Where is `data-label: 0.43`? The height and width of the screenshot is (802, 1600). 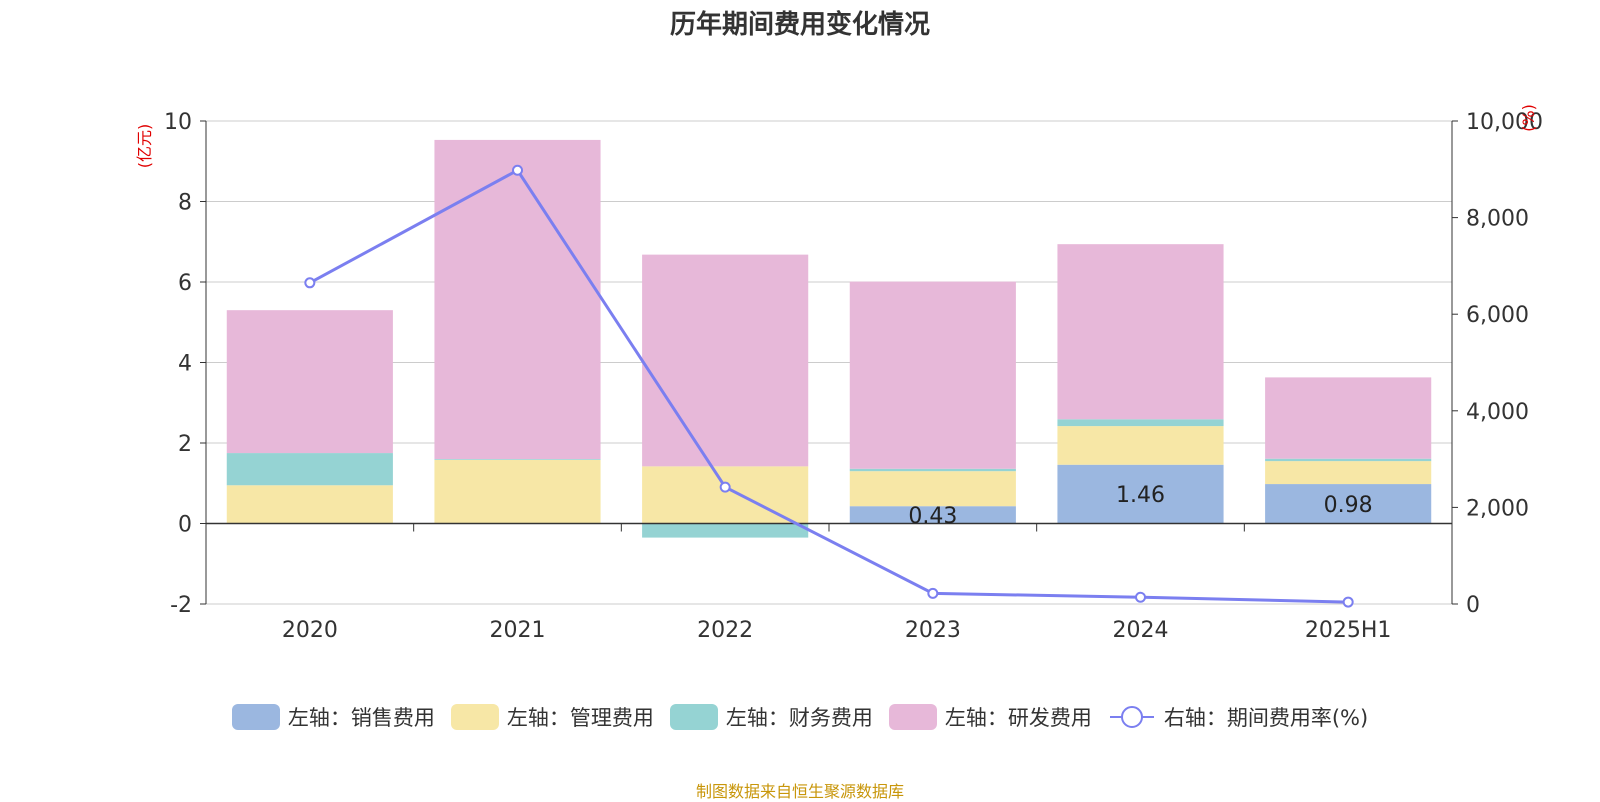 data-label: 0.43 is located at coordinates (932, 516).